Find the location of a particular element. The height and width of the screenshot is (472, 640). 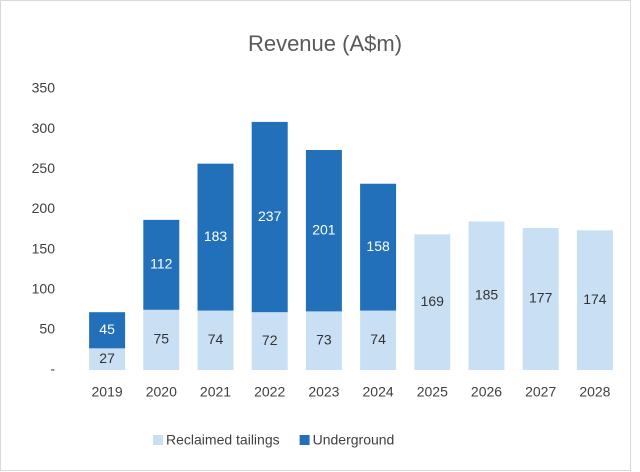

data-label: 27 is located at coordinates (107, 358).